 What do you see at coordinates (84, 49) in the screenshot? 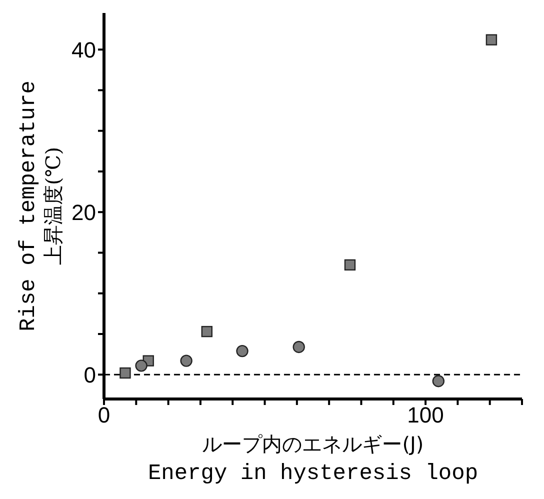
I see `y-tick-label: 40` at bounding box center [84, 49].